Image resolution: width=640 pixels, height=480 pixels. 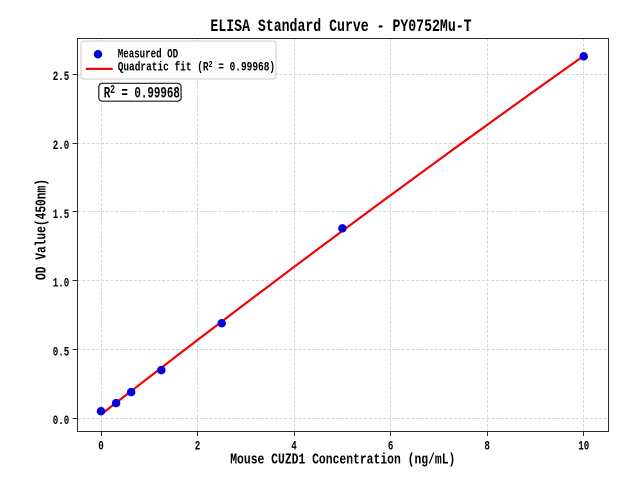 I want to click on svg-text: Measured OD, so click(x=148, y=55).